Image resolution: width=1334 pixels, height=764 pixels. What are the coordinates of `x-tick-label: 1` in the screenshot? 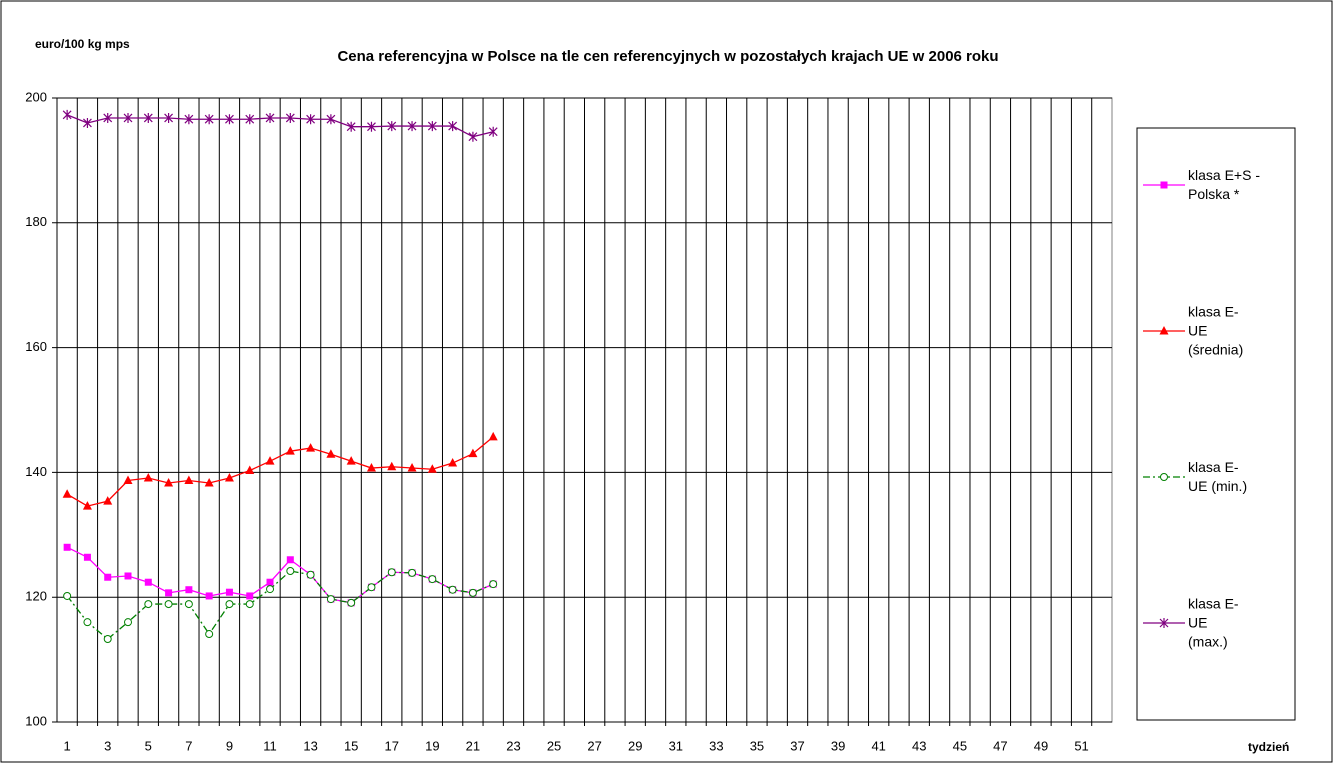 It's located at (67, 745).